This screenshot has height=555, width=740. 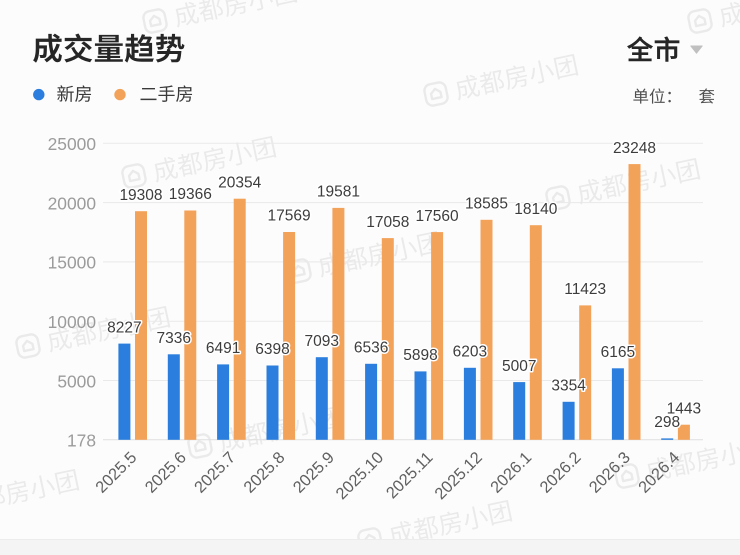 What do you see at coordinates (519, 366) in the screenshot?
I see `svg-text: 5007` at bounding box center [519, 366].